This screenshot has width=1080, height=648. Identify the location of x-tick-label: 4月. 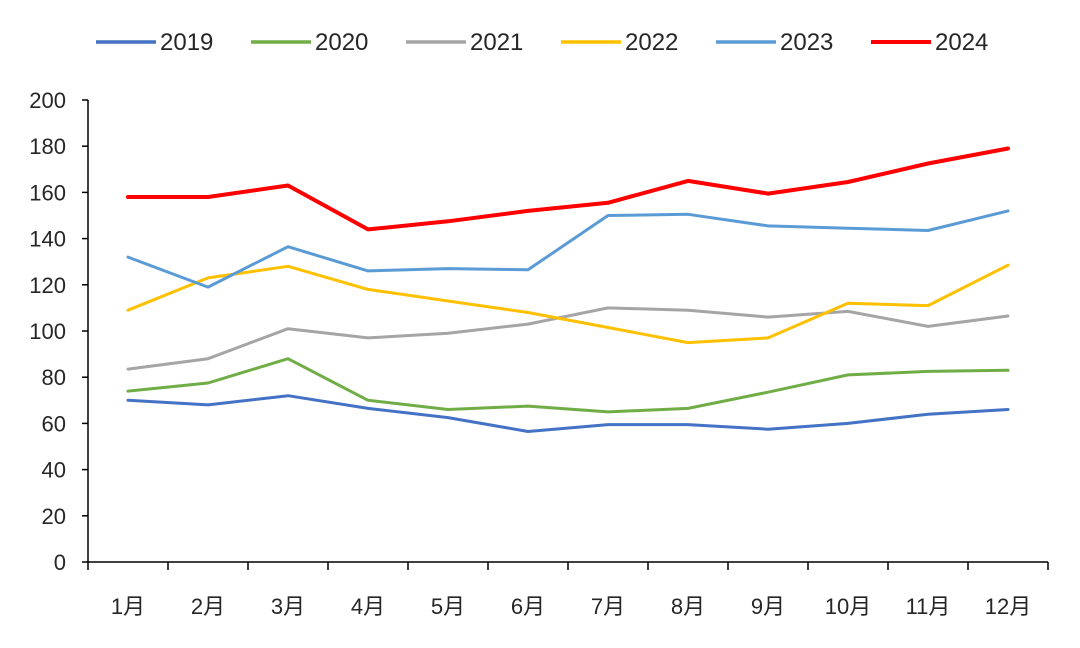
(368, 606).